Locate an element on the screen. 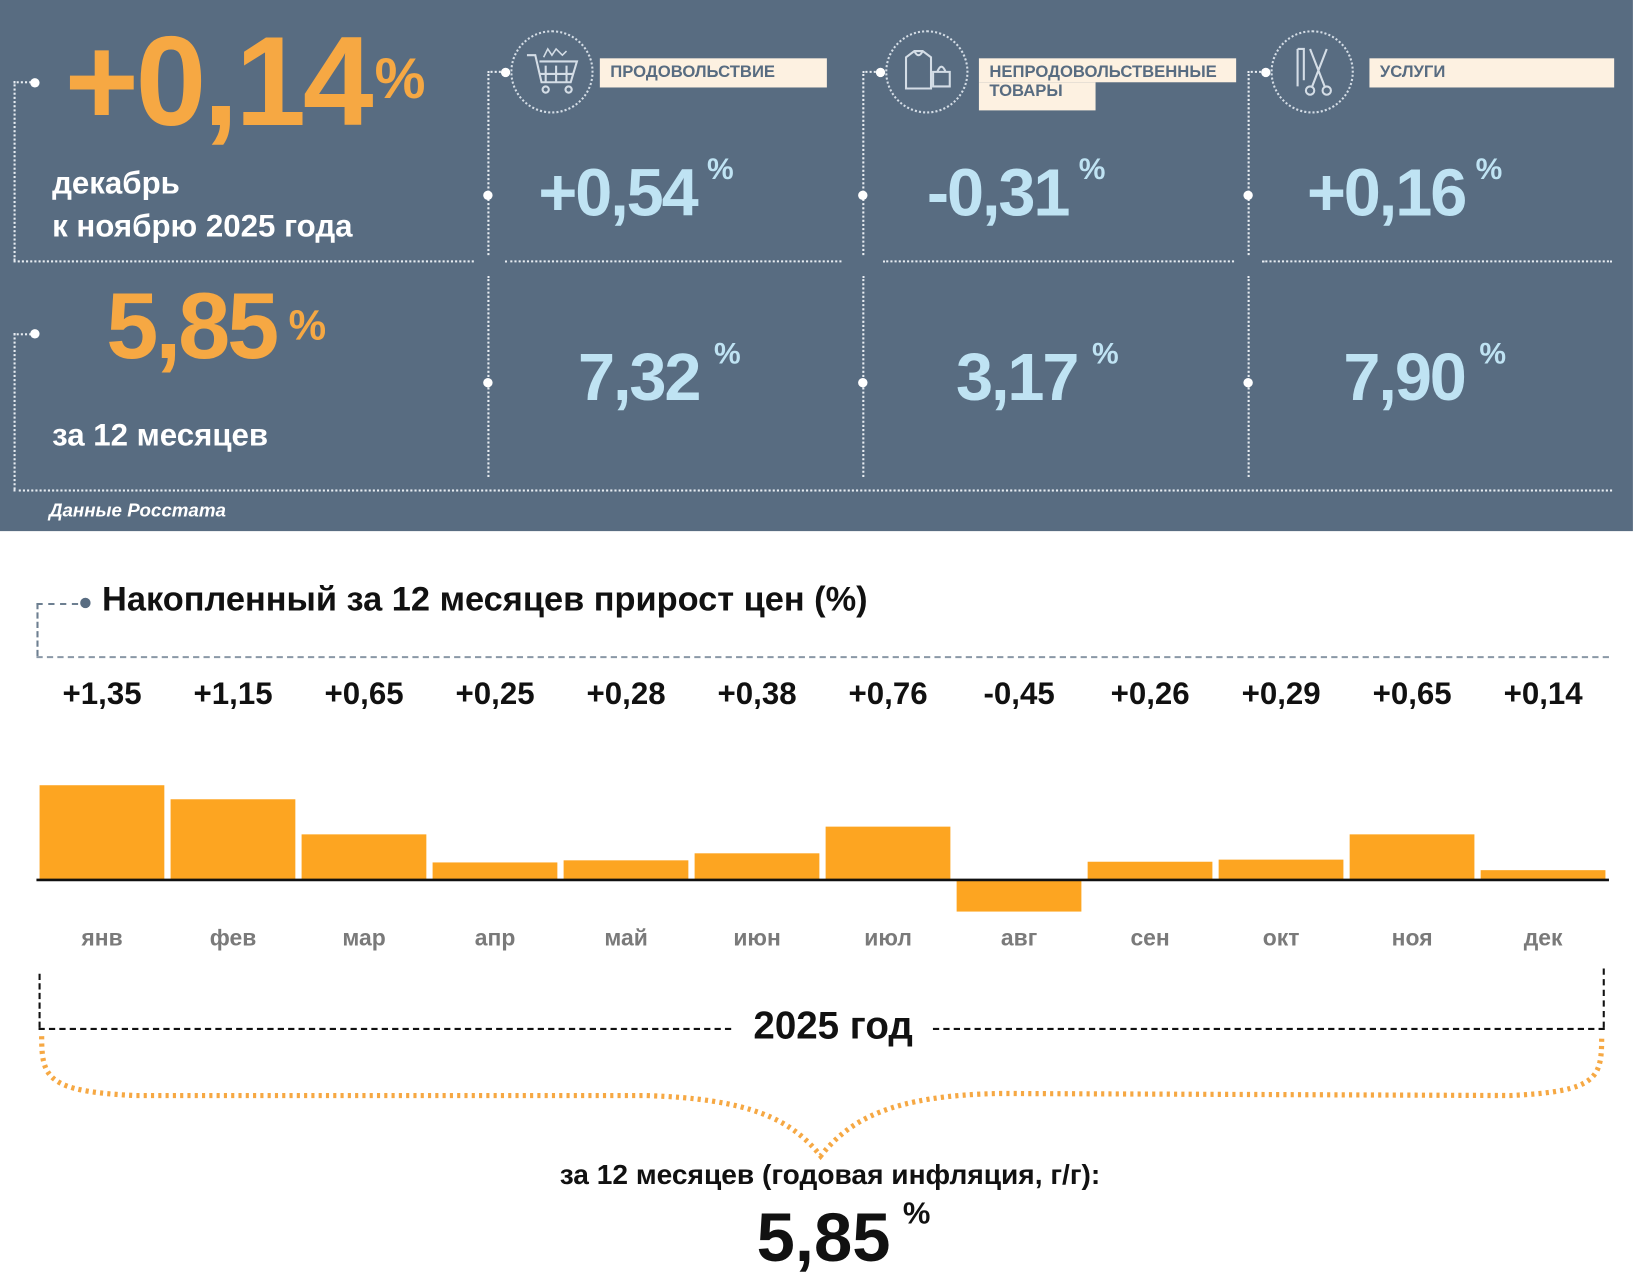 Image resolution: width=1633 pixels, height=1285 pixels. annual-inflation-label: за 12 месяцев (годовая инфляция, г/г): is located at coordinates (830, 1175).